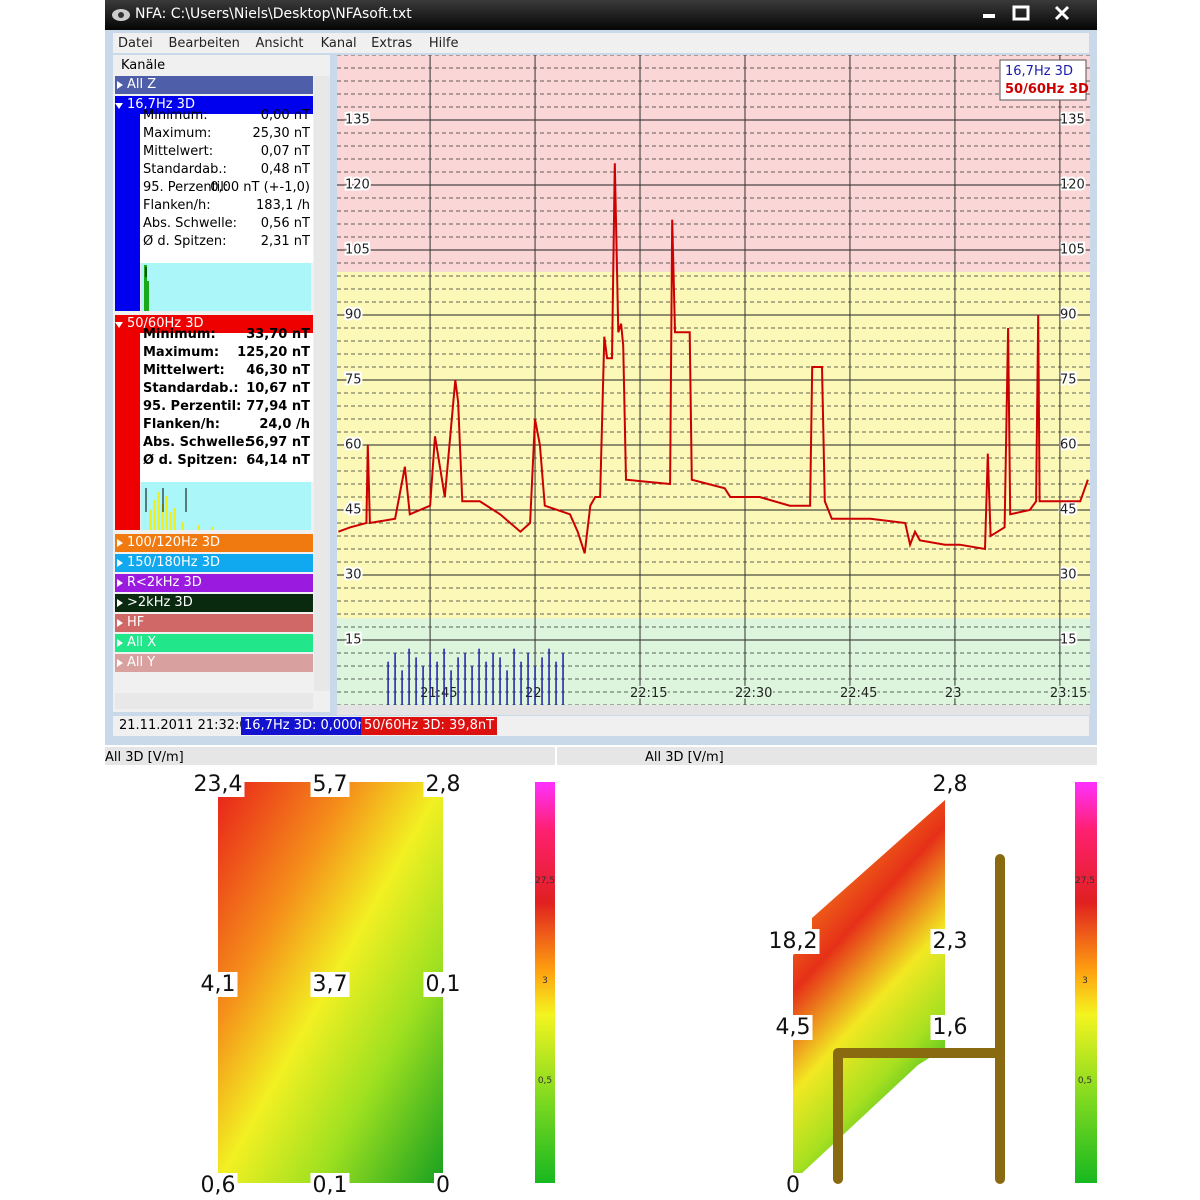  Describe the element at coordinates (353, 640) in the screenshot. I see `y-tick-label: 15` at that location.